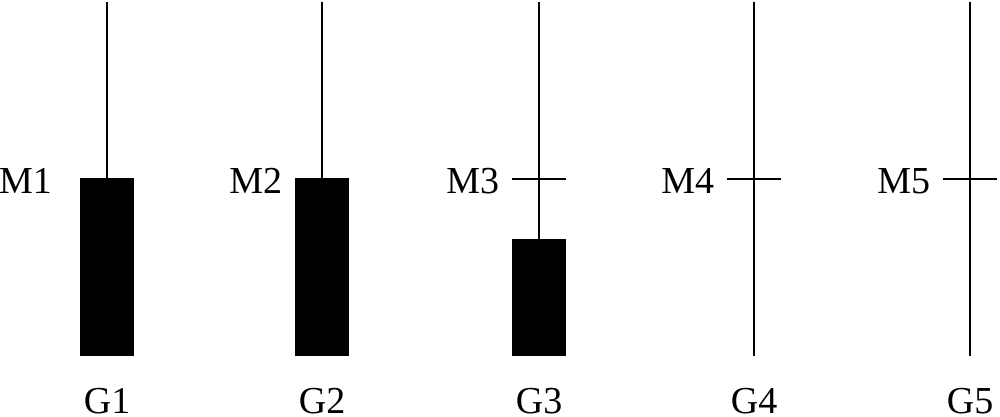 This screenshot has height=417, width=1000. Describe the element at coordinates (687, 181) in the screenshot. I see `column-4-top-label: M4` at that location.